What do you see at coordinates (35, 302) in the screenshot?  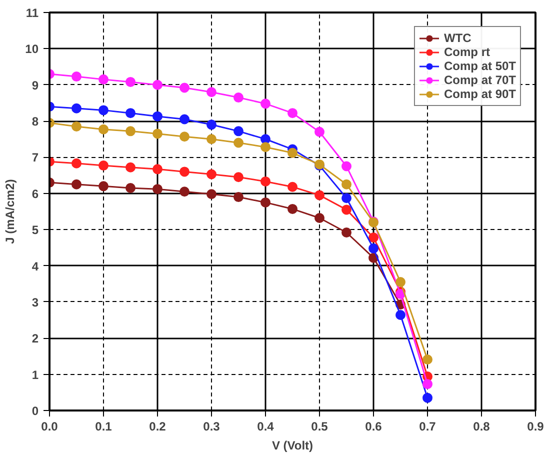 I see `y-tick-label: 3` at bounding box center [35, 302].